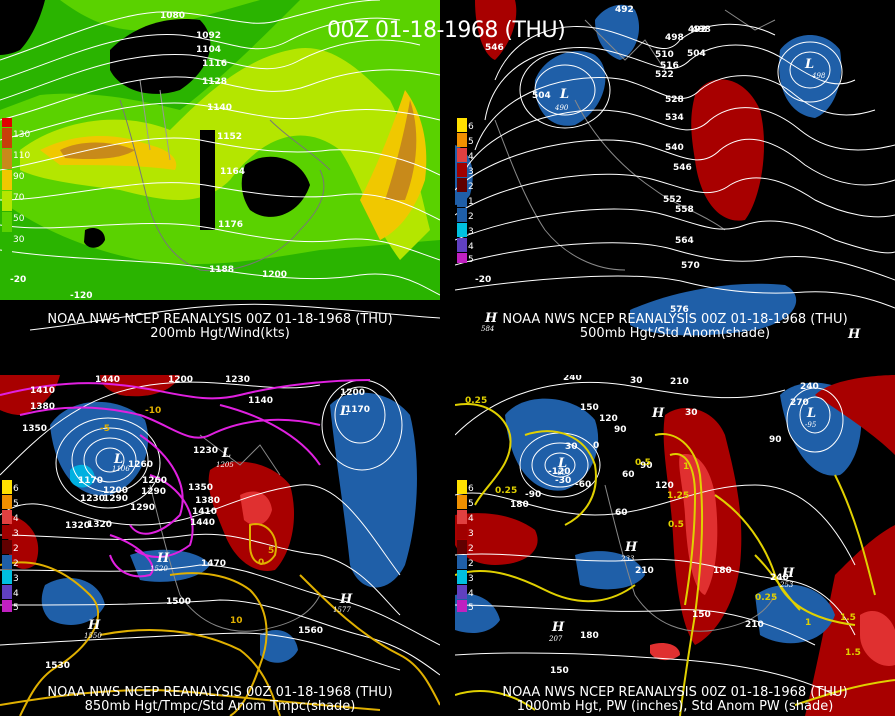  I want to click on contour-label: 564, so click(684, 241).